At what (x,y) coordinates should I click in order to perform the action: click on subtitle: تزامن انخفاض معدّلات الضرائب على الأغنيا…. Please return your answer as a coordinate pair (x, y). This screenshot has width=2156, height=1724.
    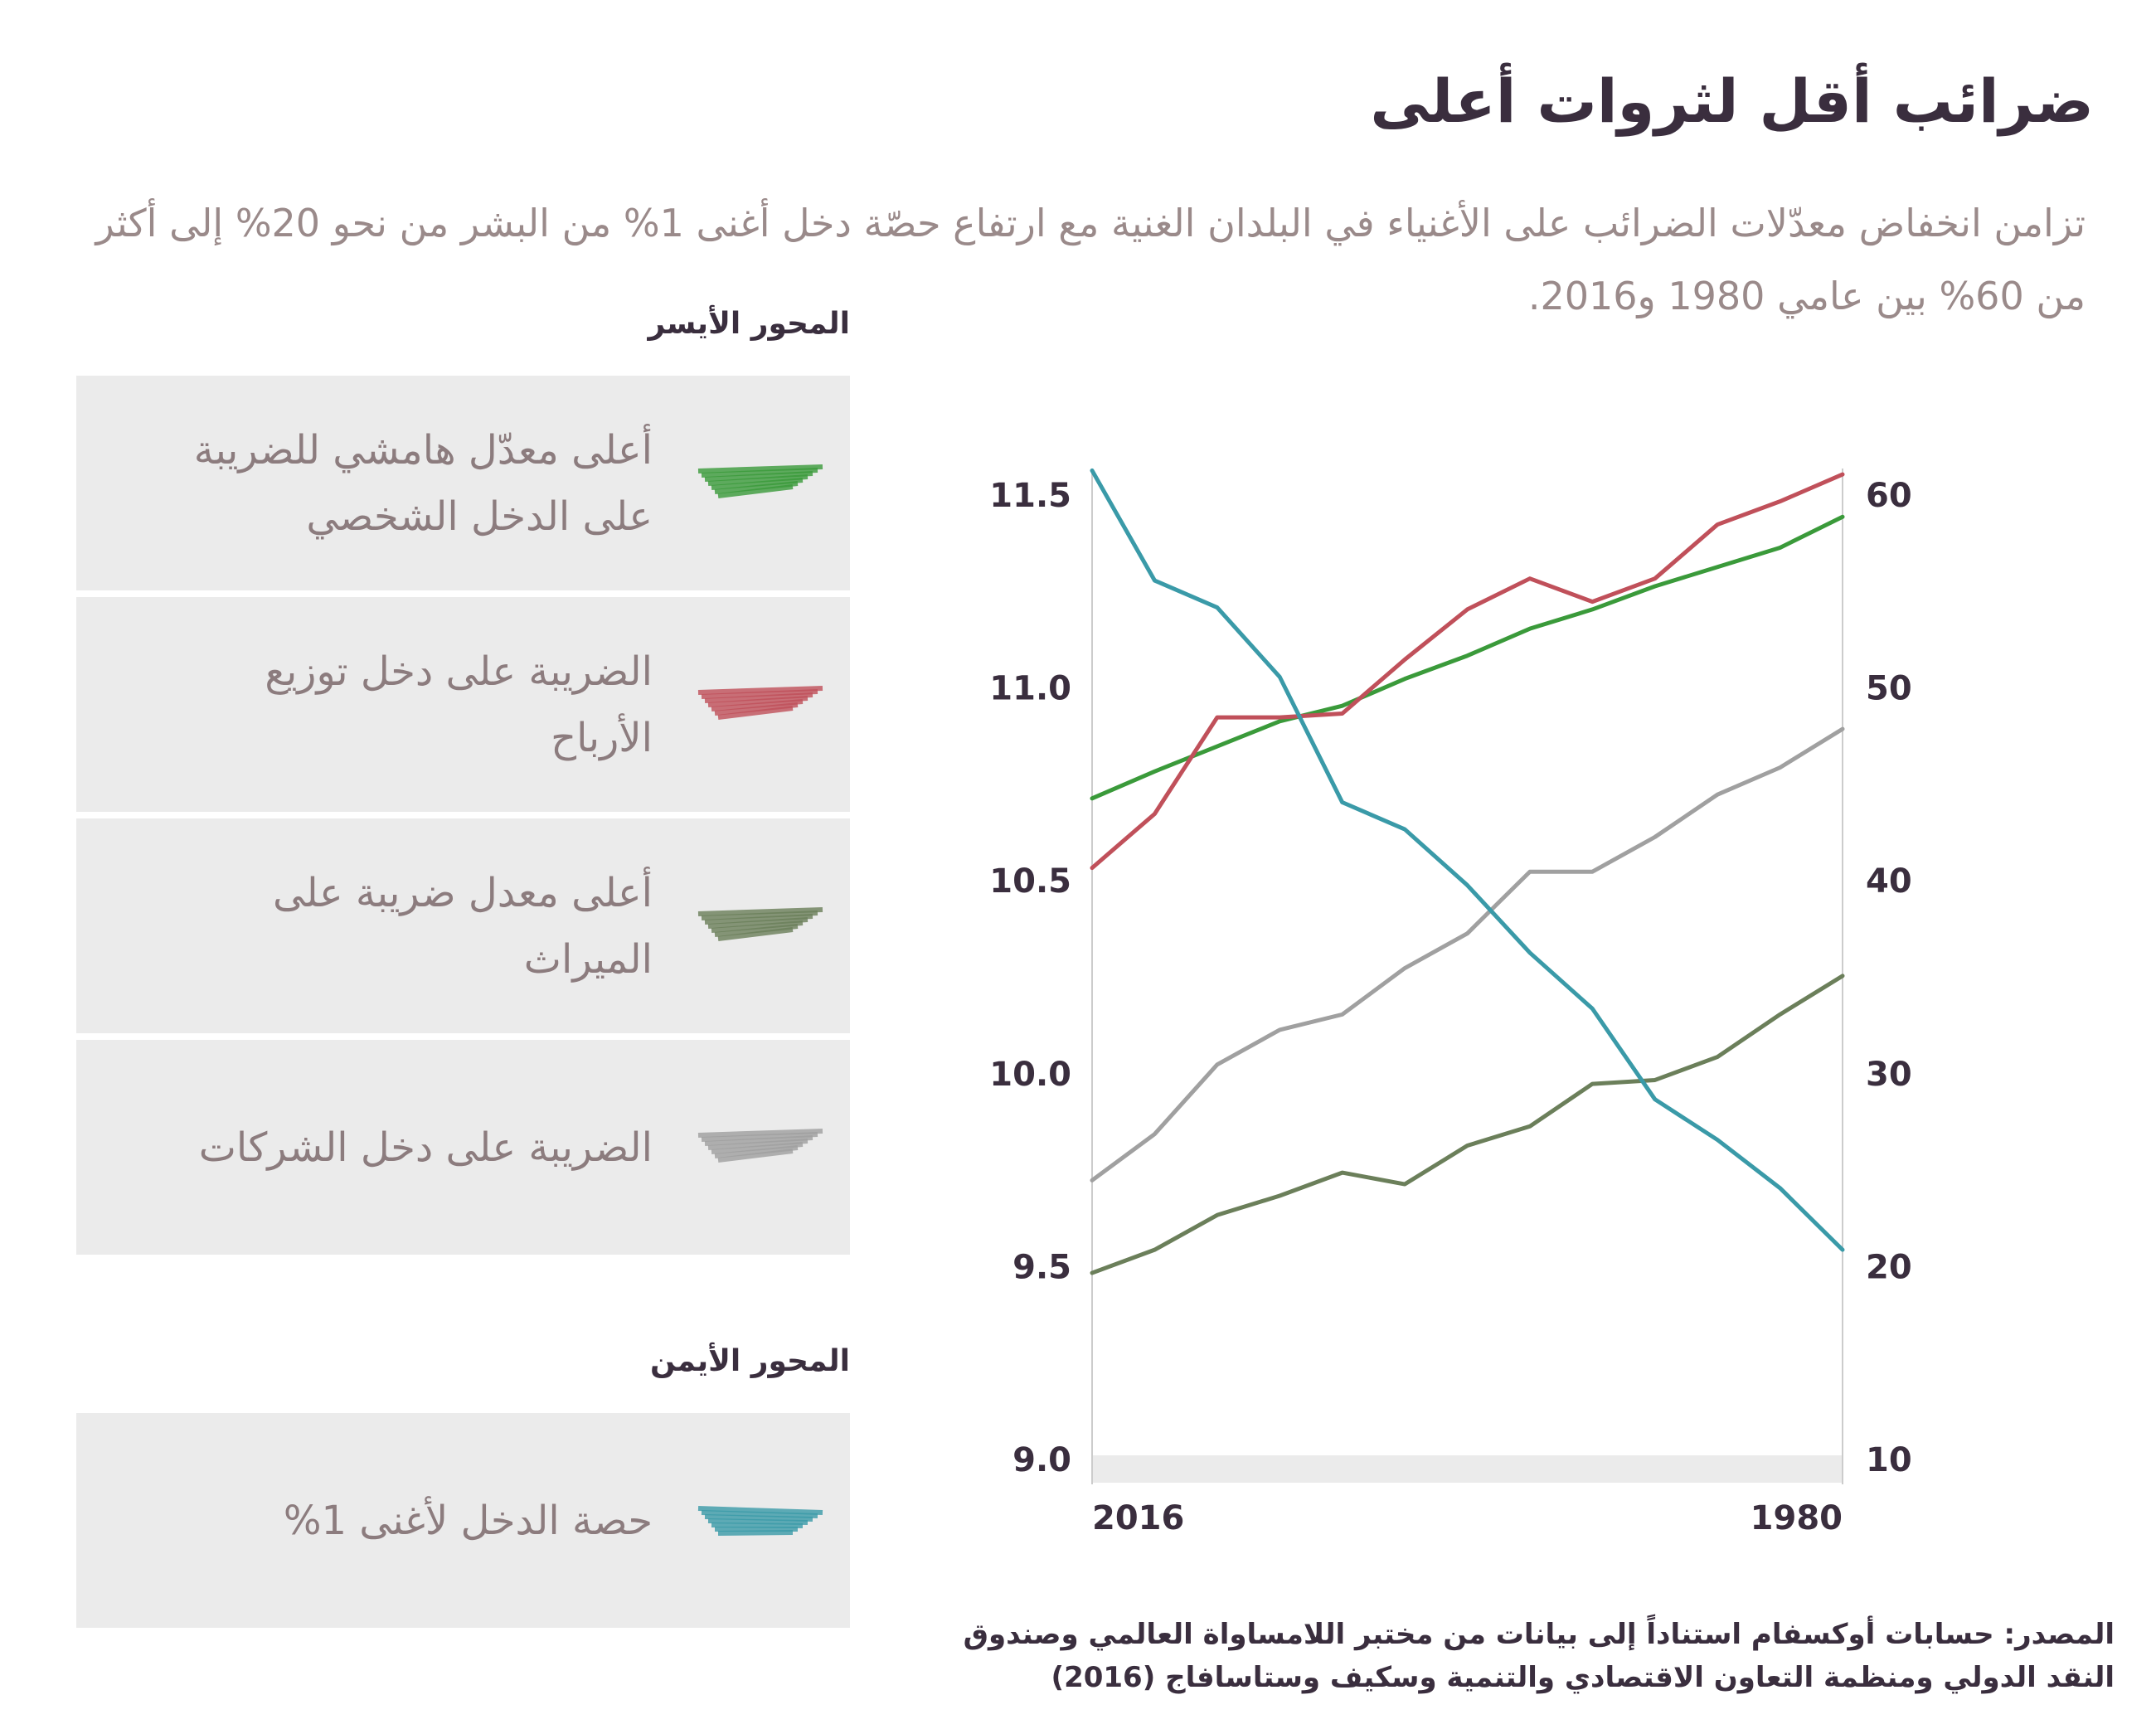
    Looking at the image, I should click on (1090, 259).